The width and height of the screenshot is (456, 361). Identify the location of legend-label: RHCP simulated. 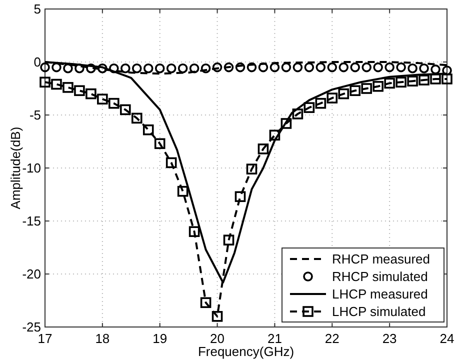
(380, 276).